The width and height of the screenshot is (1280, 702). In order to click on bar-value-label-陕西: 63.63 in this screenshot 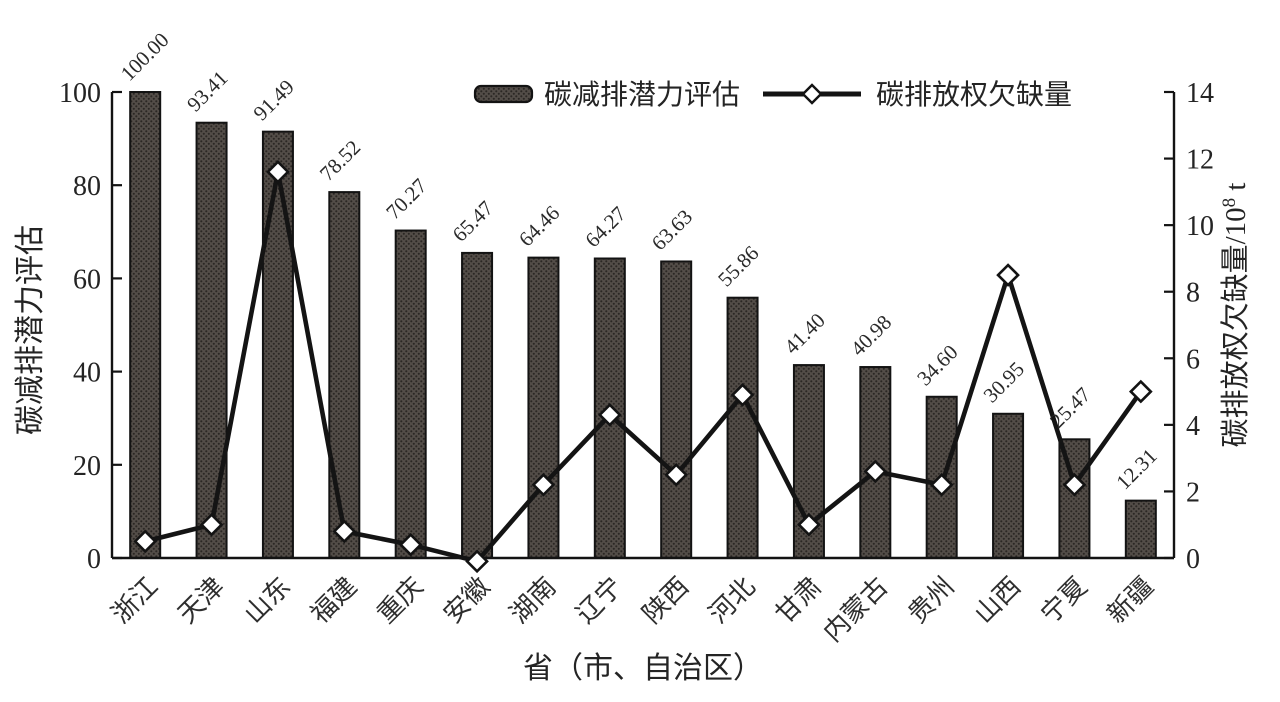, I will do `click(672, 230)`.